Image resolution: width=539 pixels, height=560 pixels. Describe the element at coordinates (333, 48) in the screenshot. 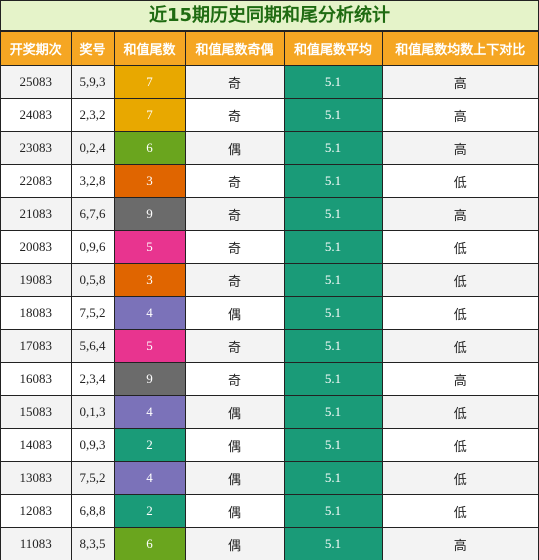

I see `header-average: 和值尾数平均` at that location.